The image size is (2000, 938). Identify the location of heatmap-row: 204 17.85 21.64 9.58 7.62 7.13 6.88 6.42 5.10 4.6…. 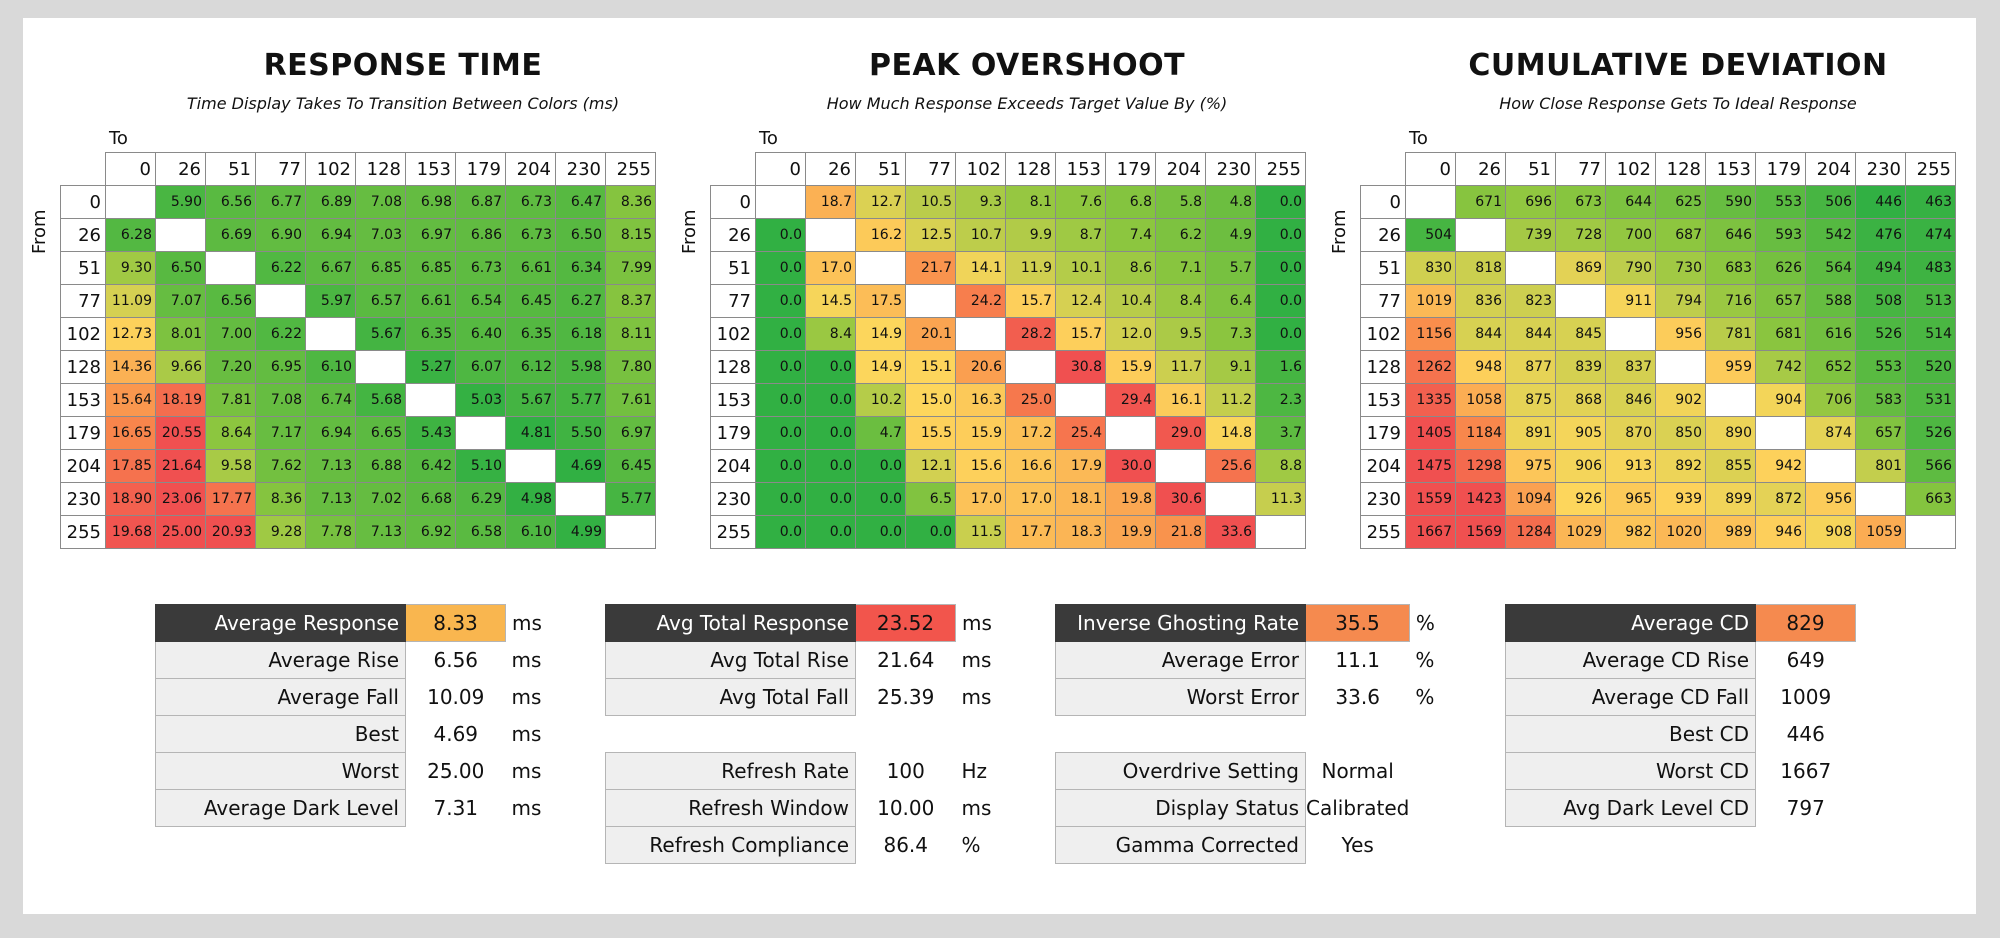
(358, 466).